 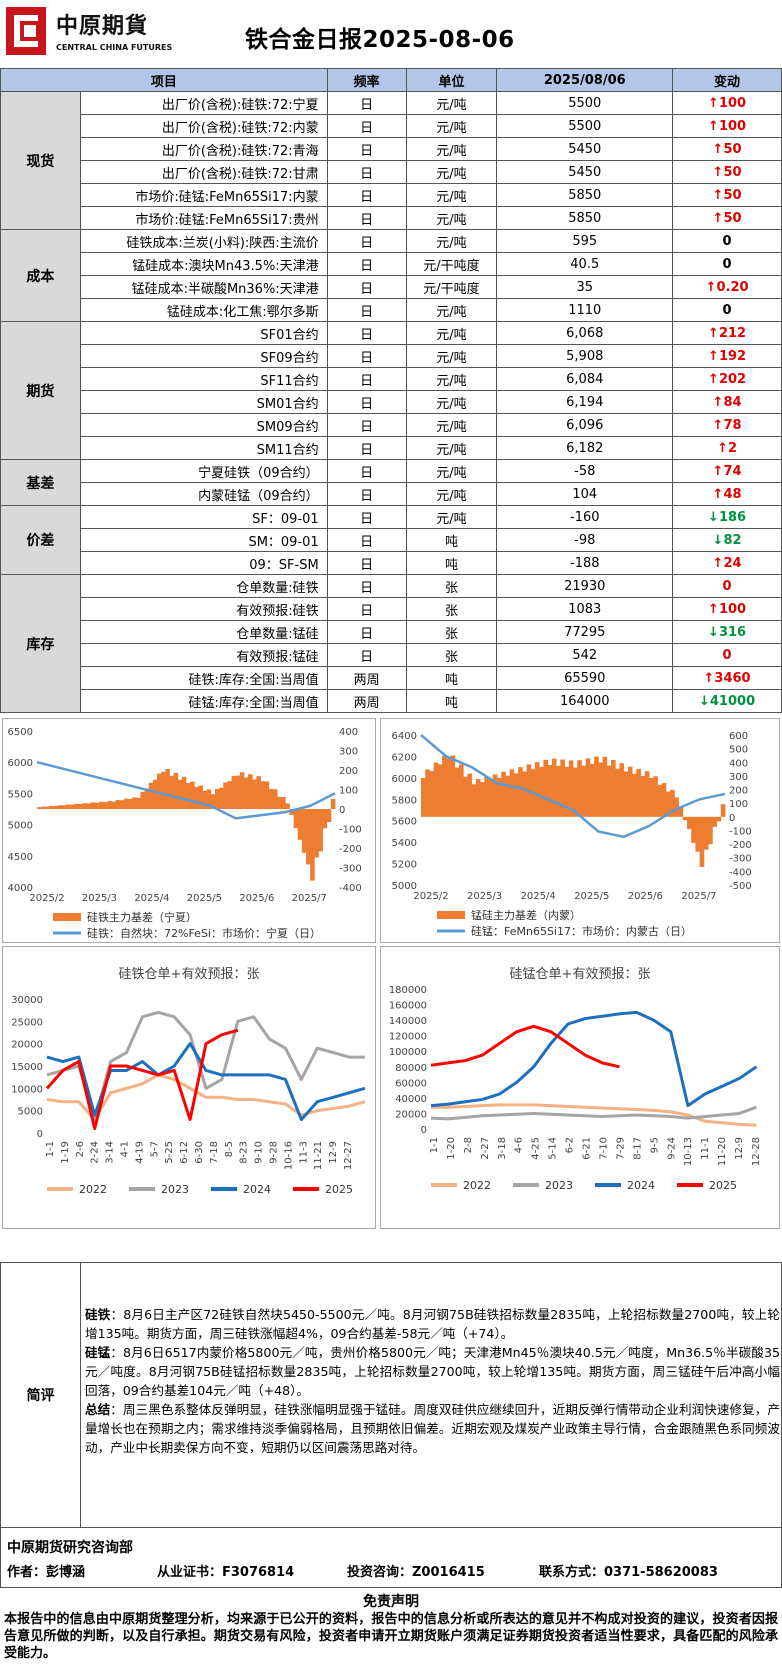 I want to click on item-cell: 锰硅成本:半碳酸Mn36%:天津港, so click(x=203, y=287).